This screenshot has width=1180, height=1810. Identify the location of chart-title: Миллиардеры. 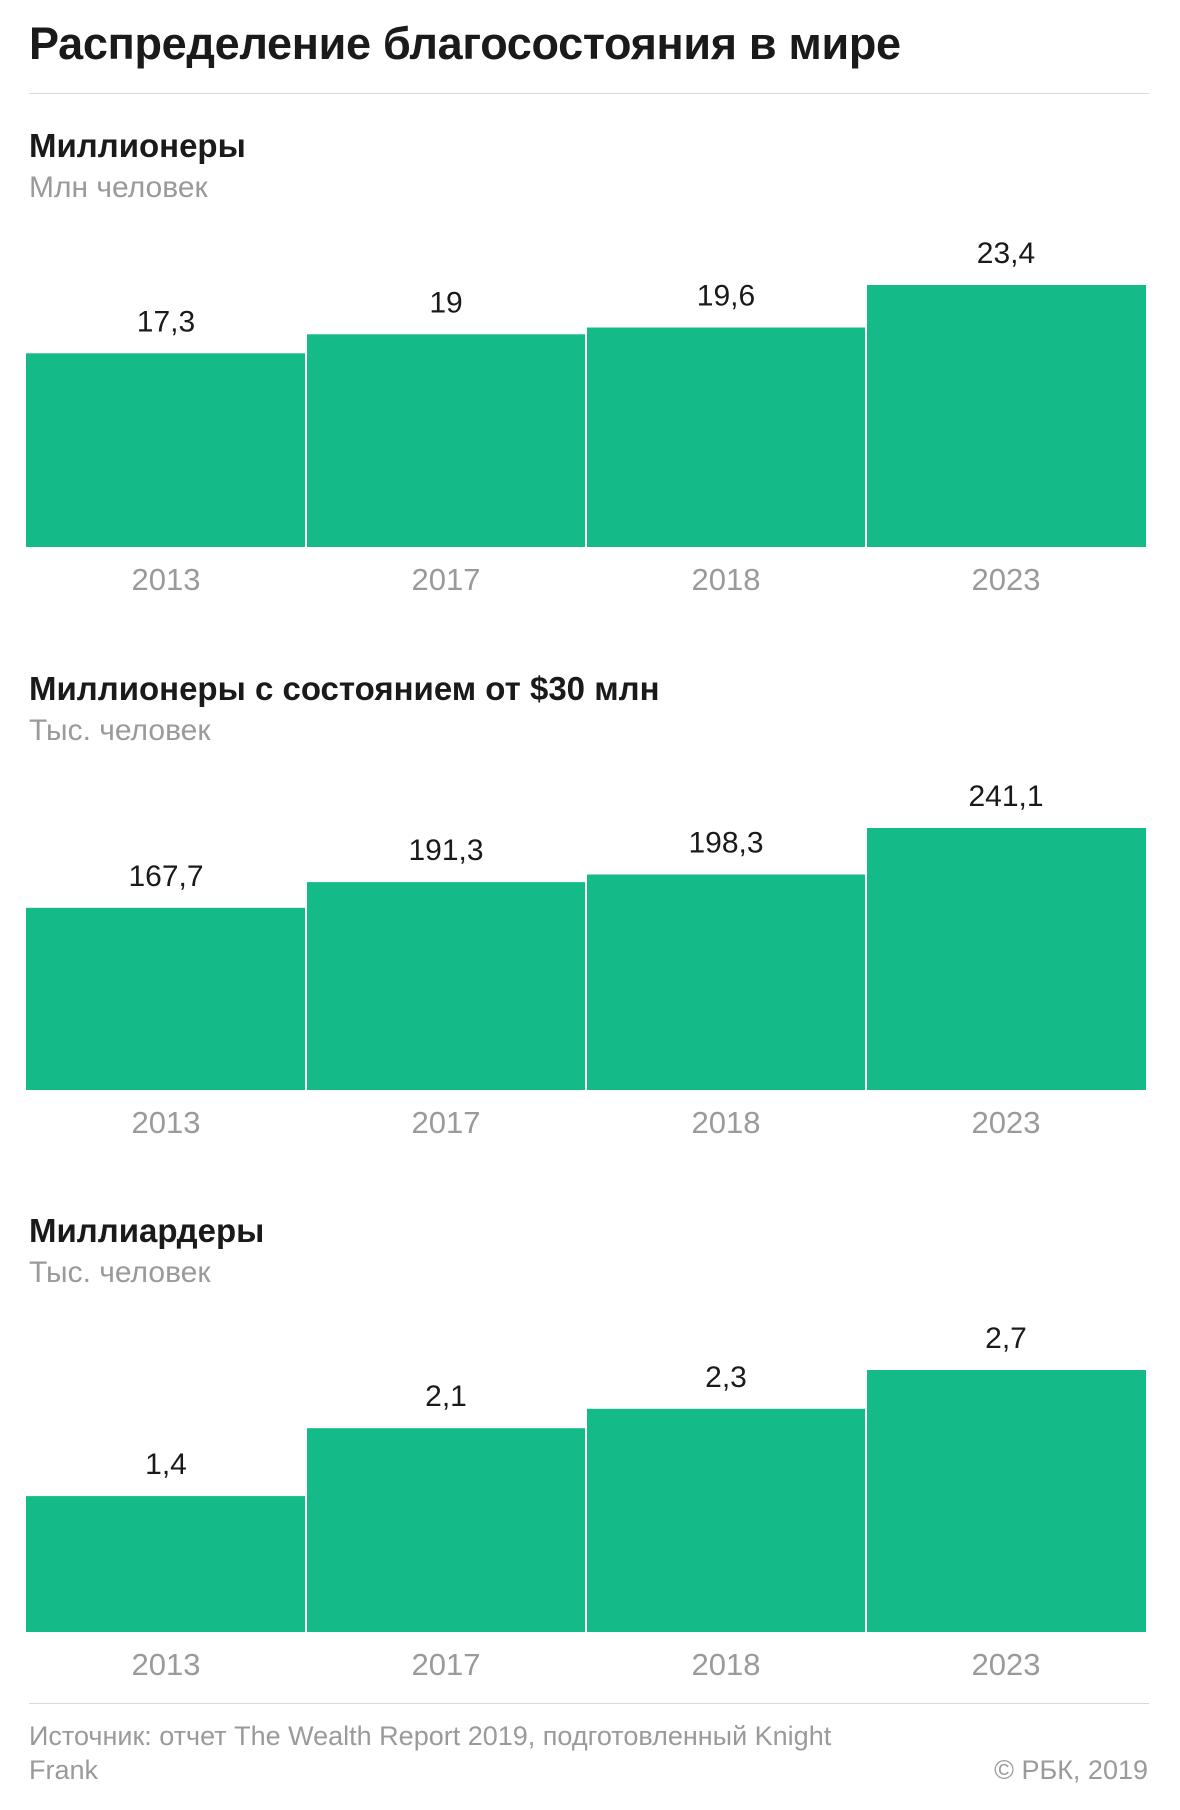
(147, 1230).